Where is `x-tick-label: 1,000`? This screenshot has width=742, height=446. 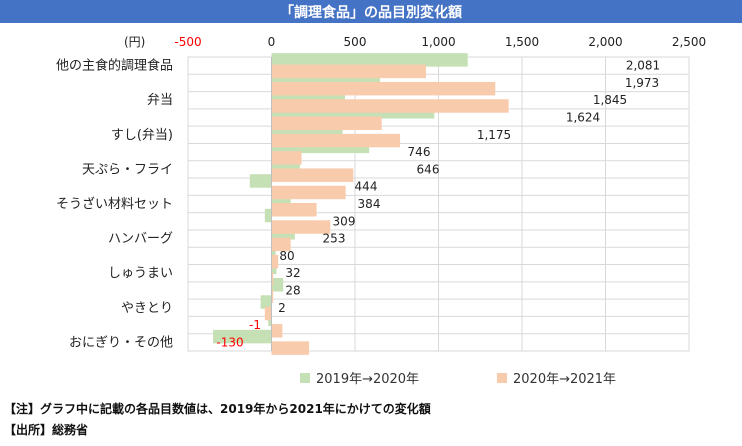
x-tick-label: 1,000 is located at coordinates (438, 42).